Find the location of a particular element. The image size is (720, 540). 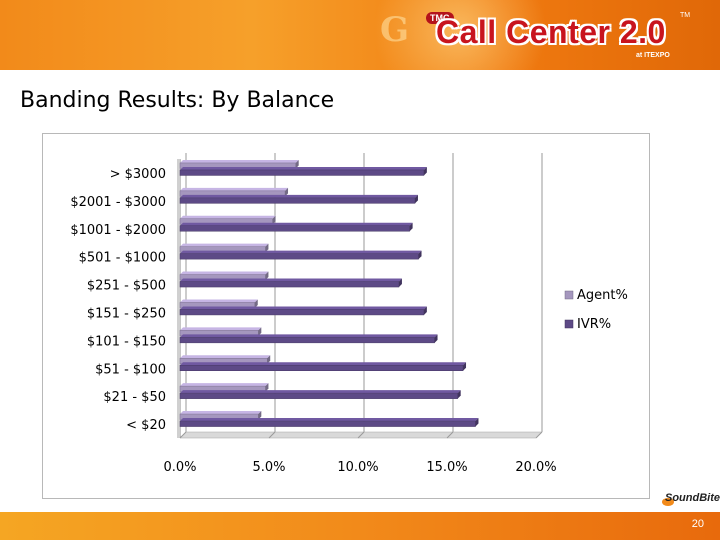

header-band: G is located at coordinates (360, 35).